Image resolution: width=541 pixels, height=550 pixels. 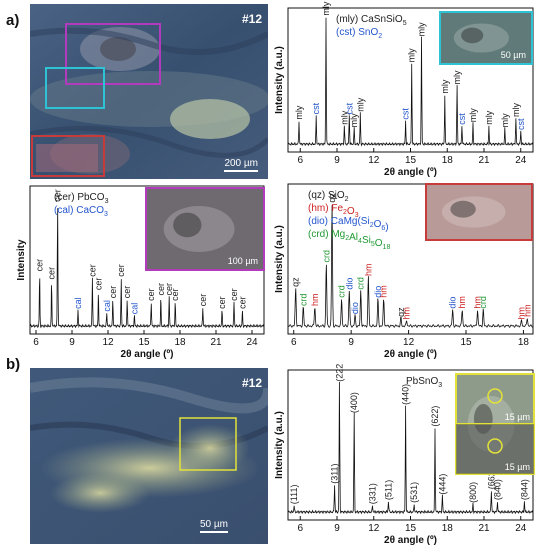 I want to click on legend-entry: PbSnO3, so click(x=424, y=382).